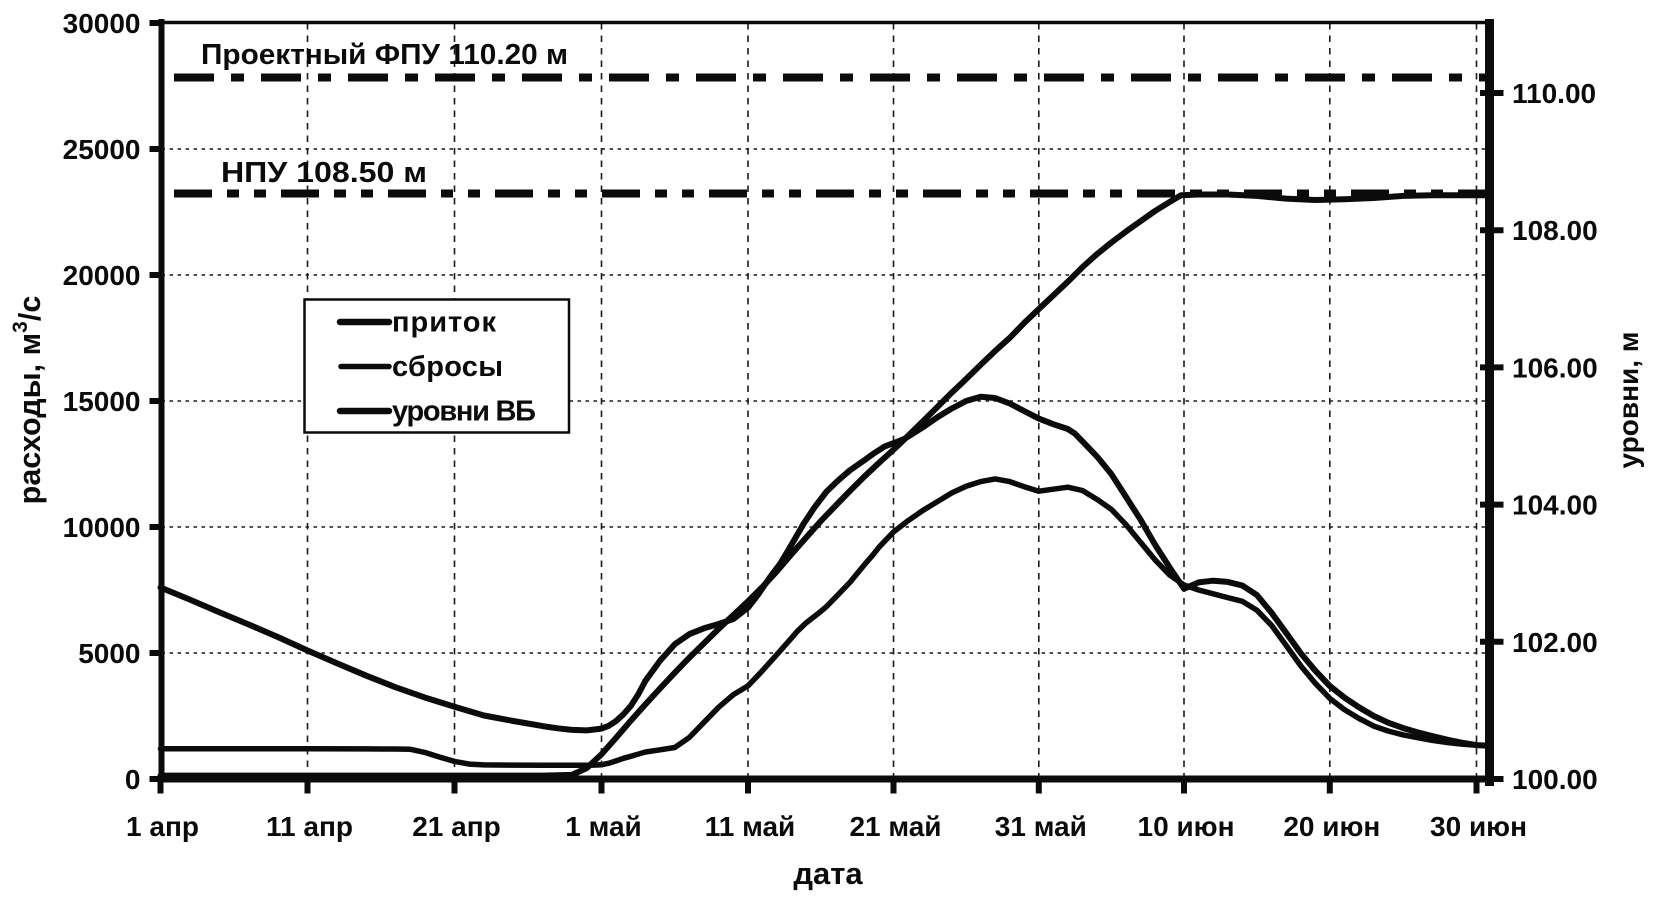 The width and height of the screenshot is (1654, 900). Describe the element at coordinates (464, 412) in the screenshot. I see `svg-text: уровни ВБ` at that location.